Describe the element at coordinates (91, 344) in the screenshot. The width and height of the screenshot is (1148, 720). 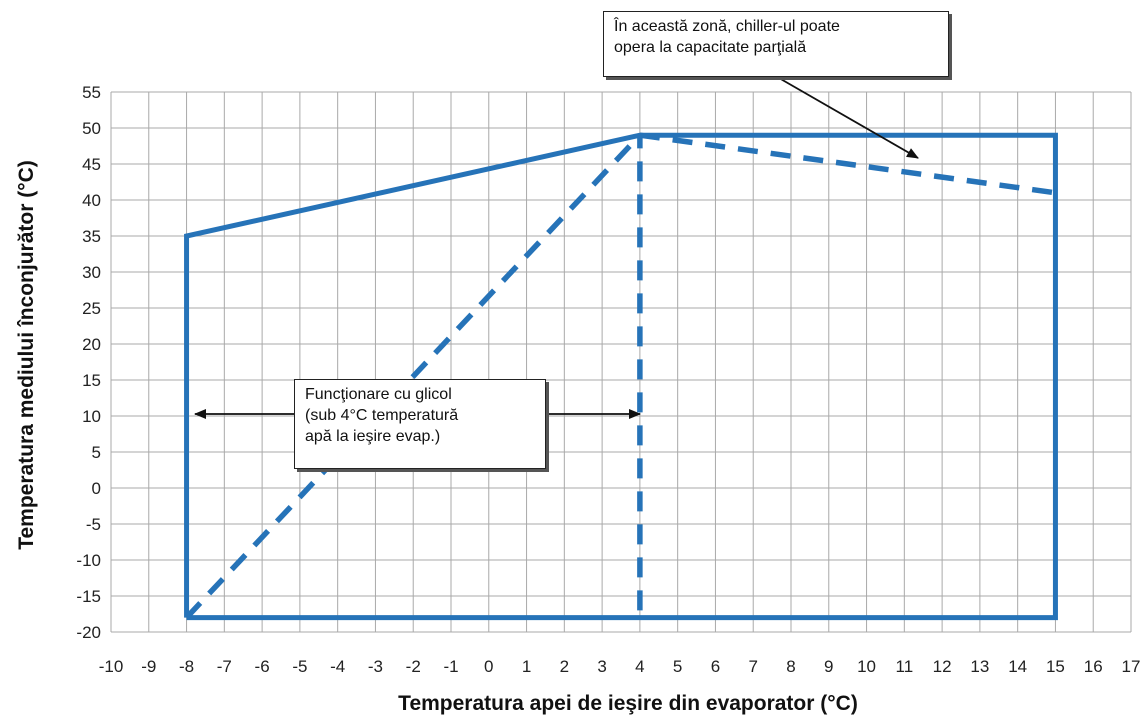
I see `y-tick-label: 20` at that location.